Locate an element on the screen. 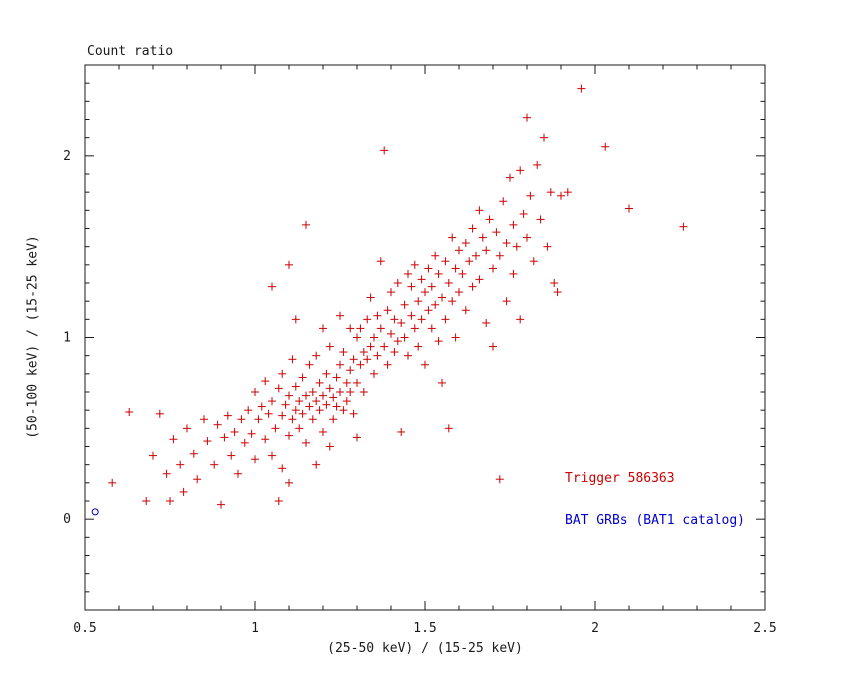 The width and height of the screenshot is (850, 680). y-tick-label: 2 is located at coordinates (67, 156).